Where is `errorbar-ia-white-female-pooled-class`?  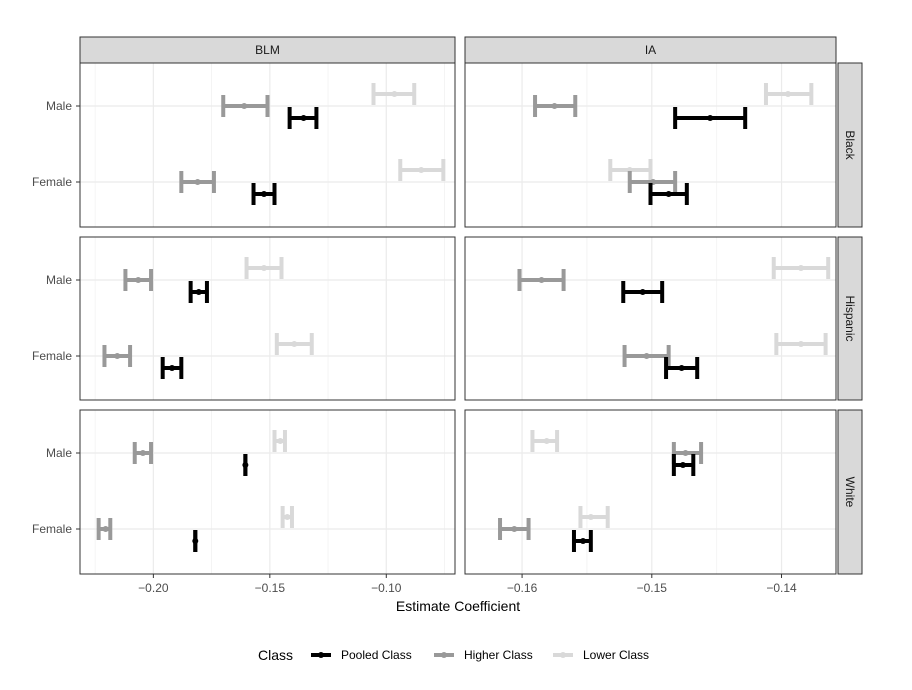 errorbar-ia-white-female-pooled-class is located at coordinates (582, 541).